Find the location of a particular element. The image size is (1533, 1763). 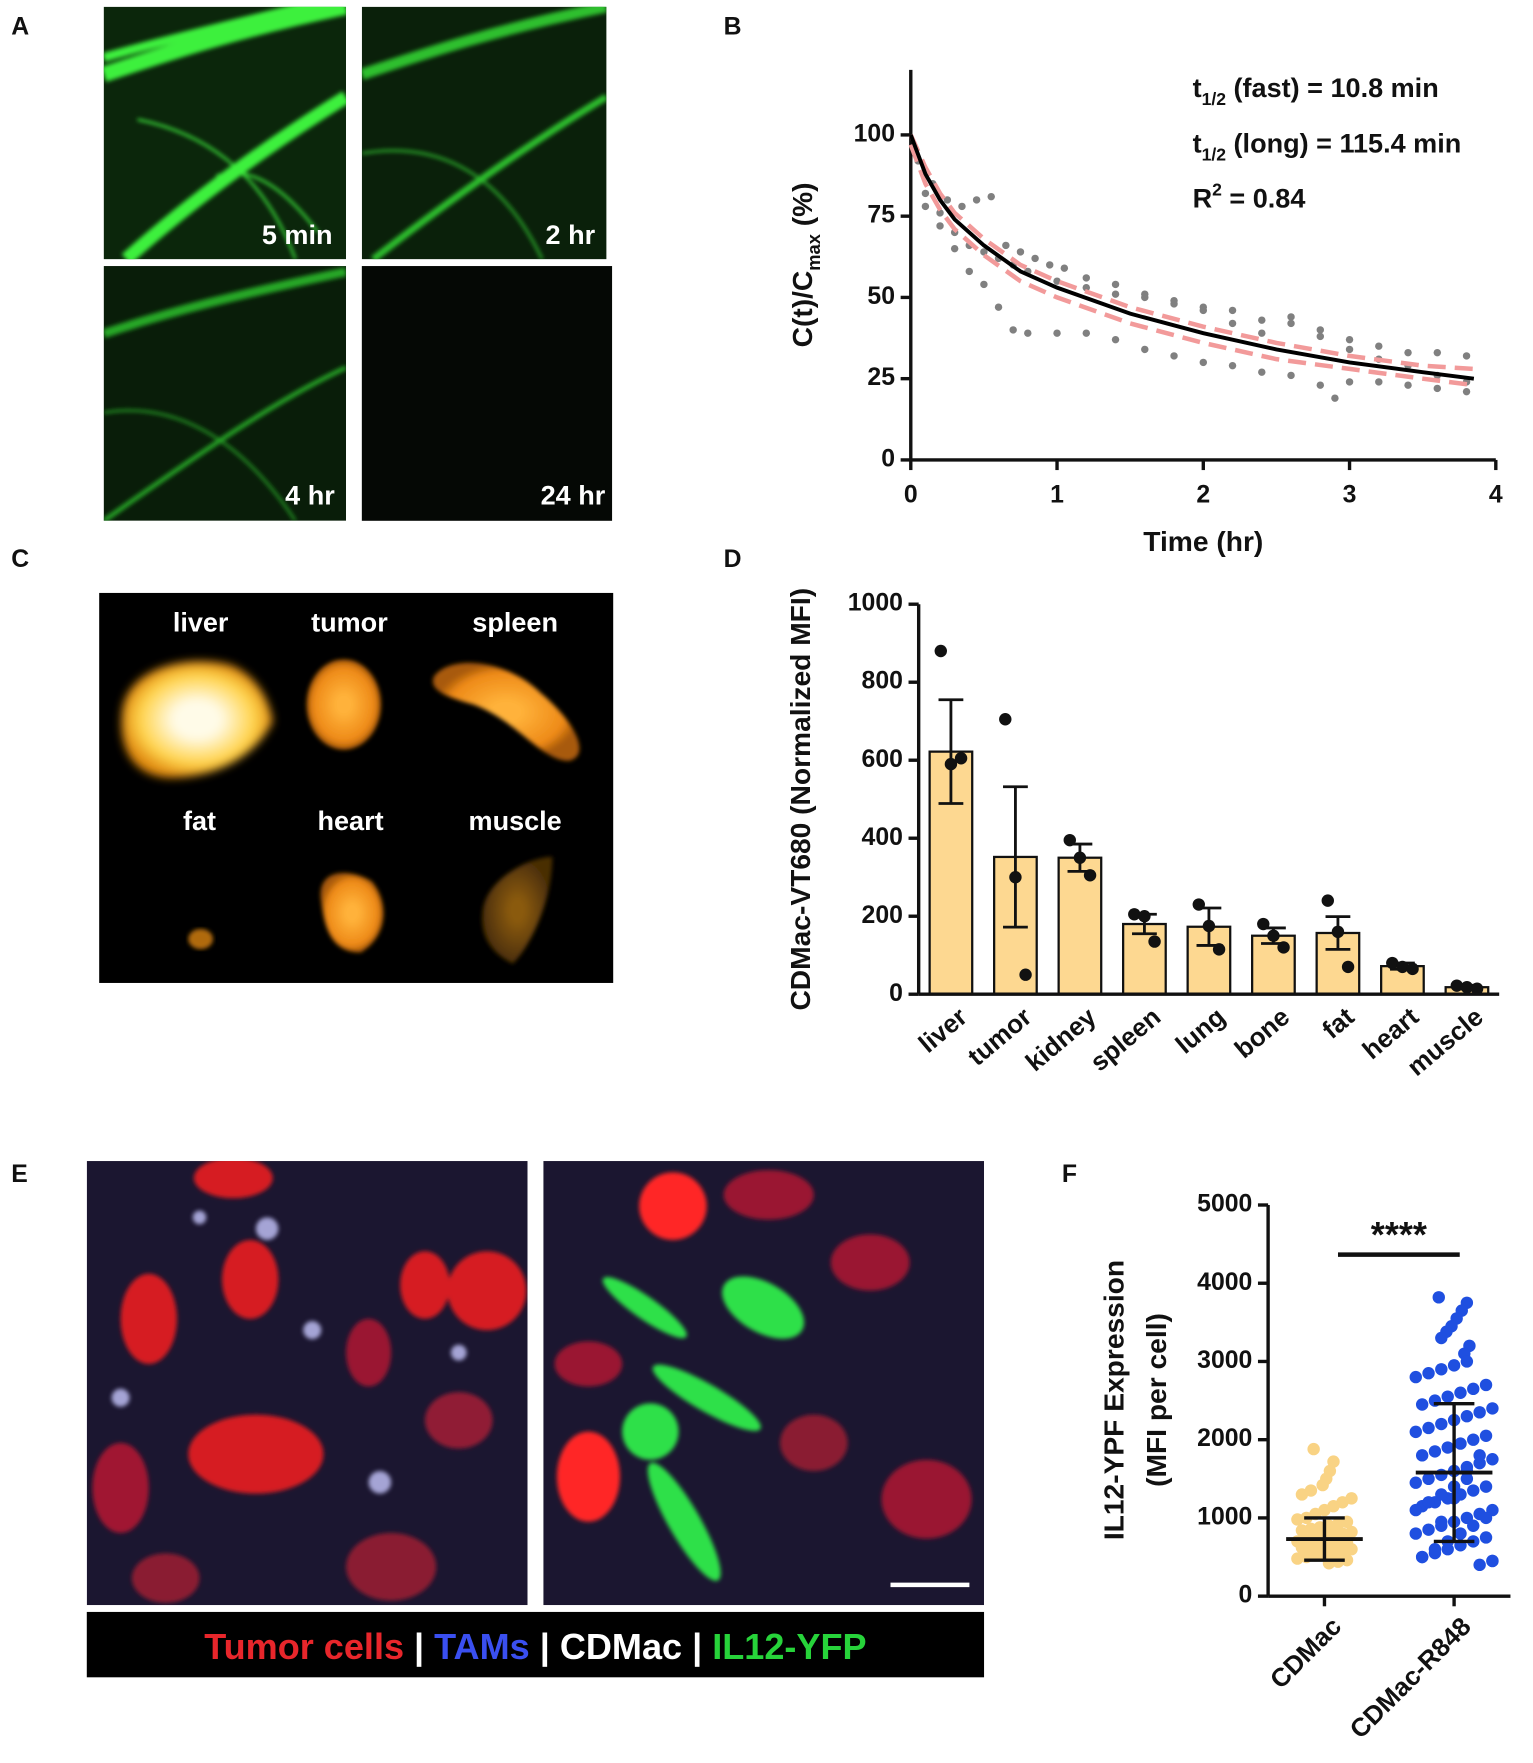

text-part: t is located at coordinates (1197, 88).